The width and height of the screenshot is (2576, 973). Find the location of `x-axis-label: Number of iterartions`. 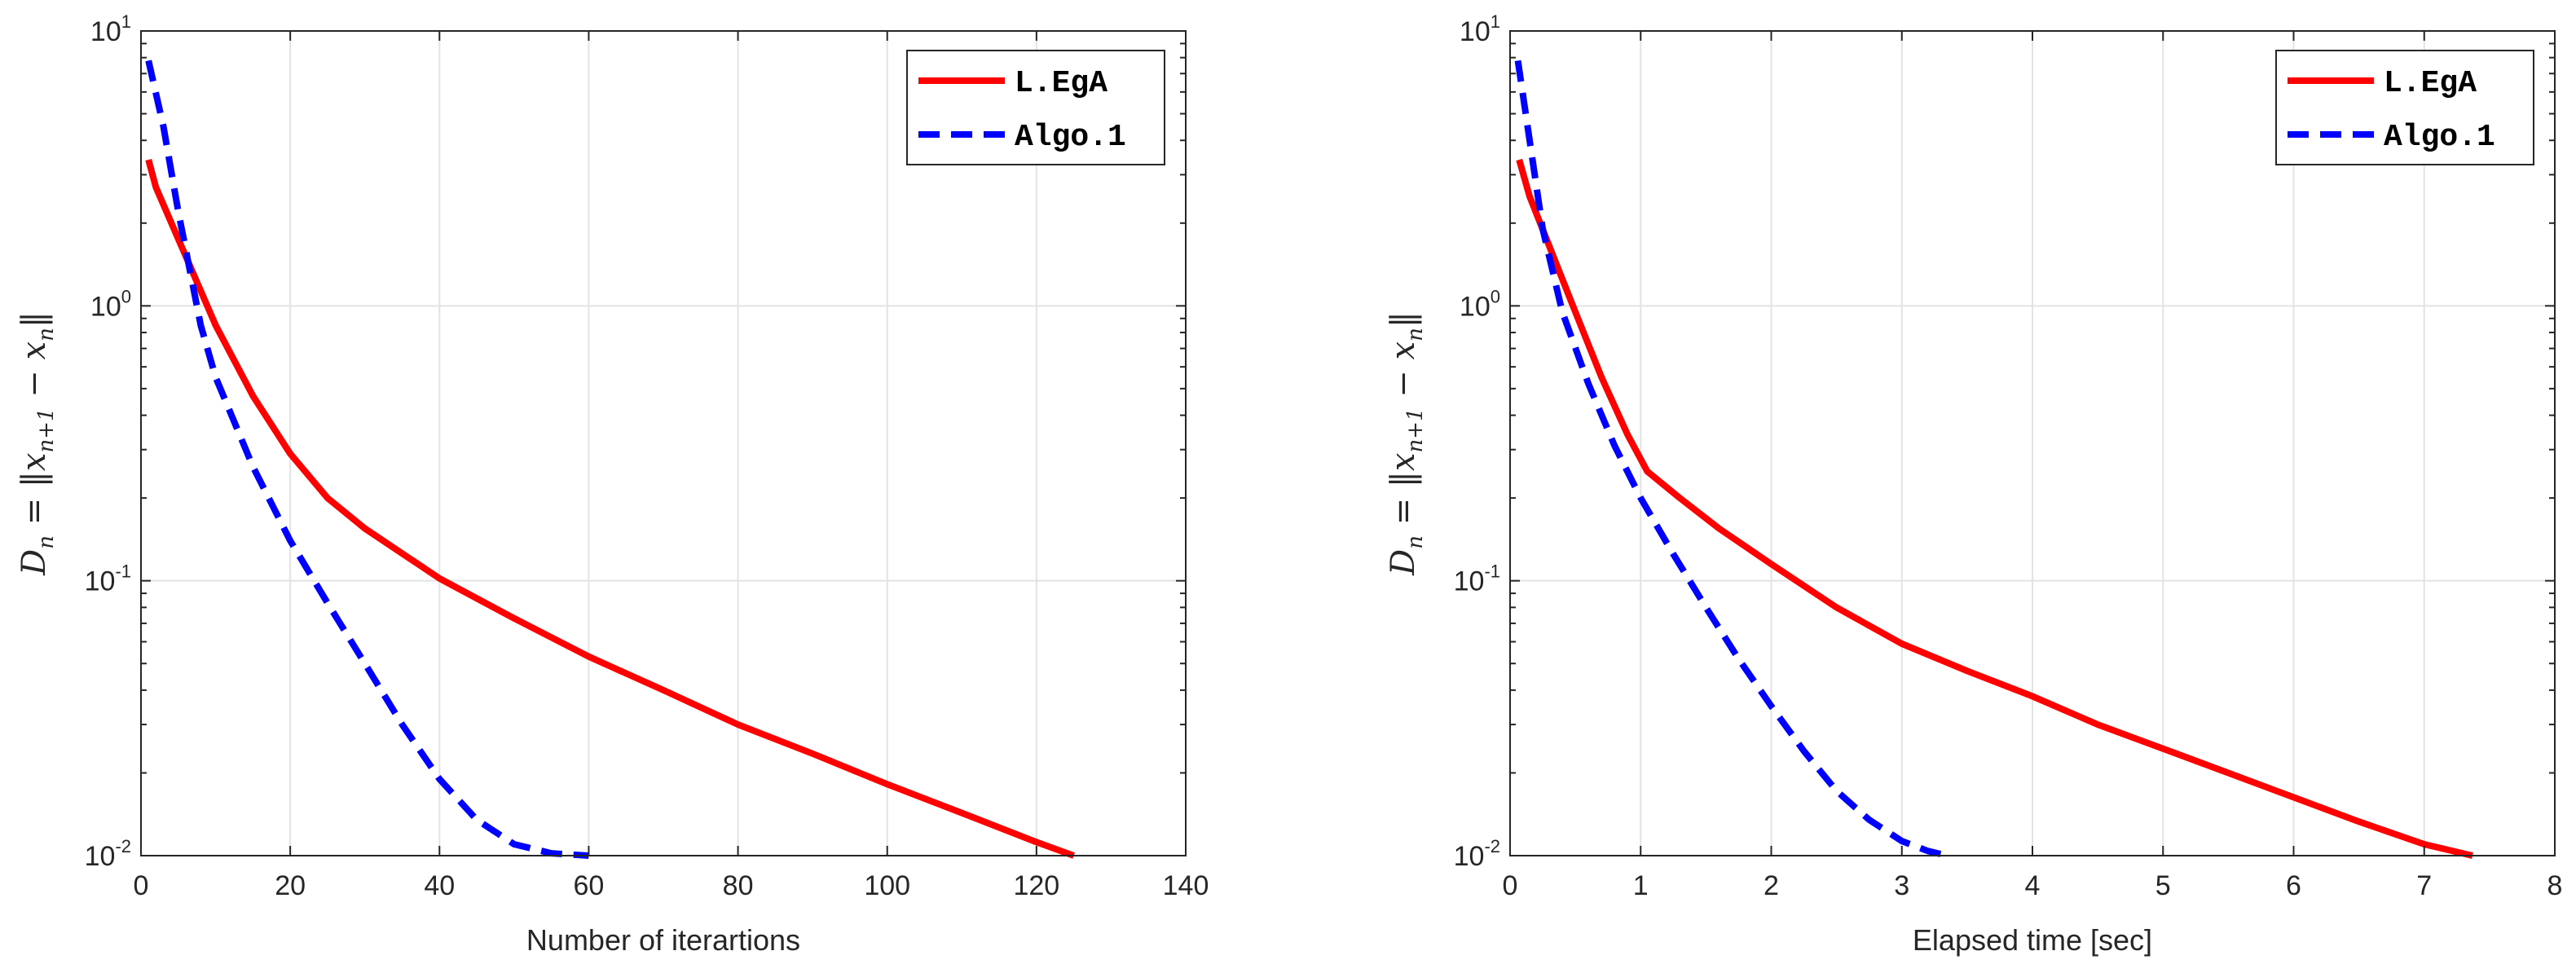

x-axis-label: Number of iterartions is located at coordinates (663, 940).